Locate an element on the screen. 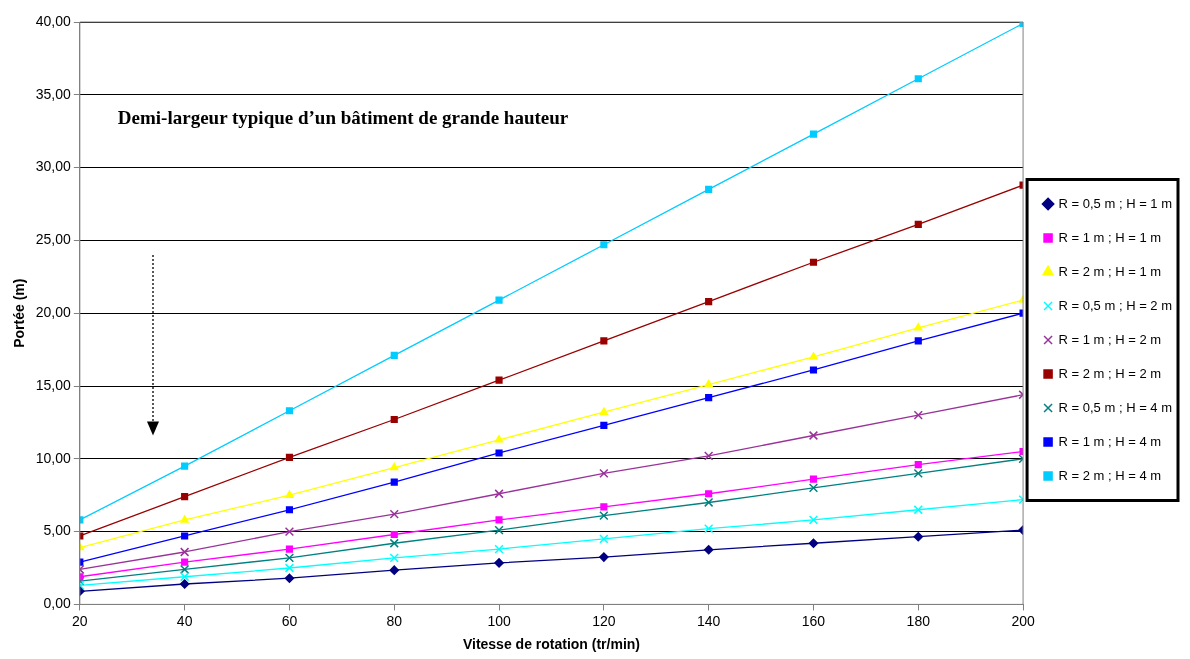  legend-label: R = 1 m ; H = 4 m is located at coordinates (1110, 441).